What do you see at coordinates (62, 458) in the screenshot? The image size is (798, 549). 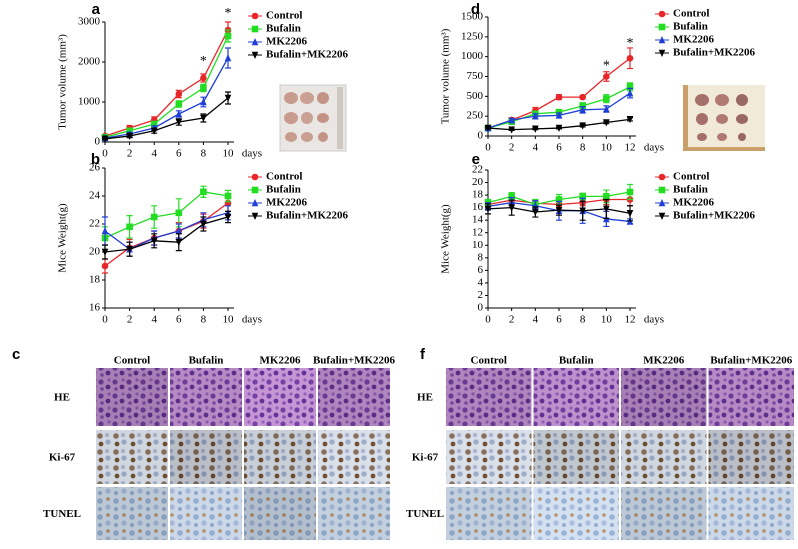 I see `row-label: Ki-67` at bounding box center [62, 458].